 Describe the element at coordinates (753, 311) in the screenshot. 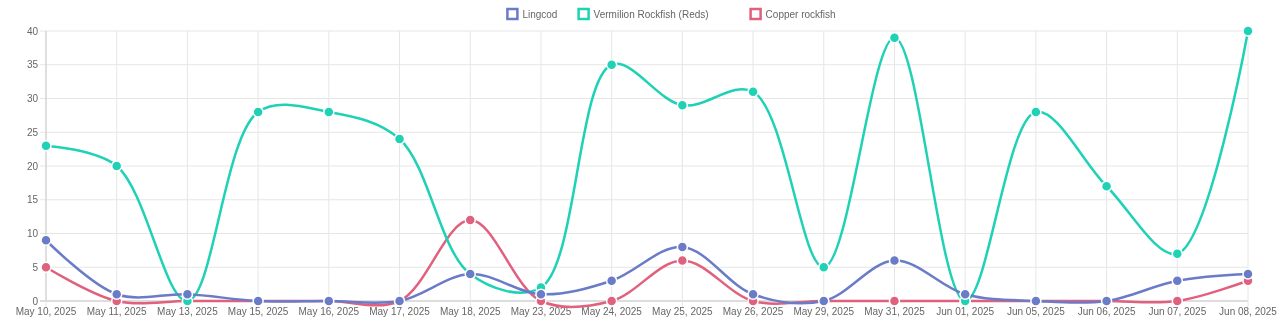

I see `x-tick-label: May 26, 2025` at that location.